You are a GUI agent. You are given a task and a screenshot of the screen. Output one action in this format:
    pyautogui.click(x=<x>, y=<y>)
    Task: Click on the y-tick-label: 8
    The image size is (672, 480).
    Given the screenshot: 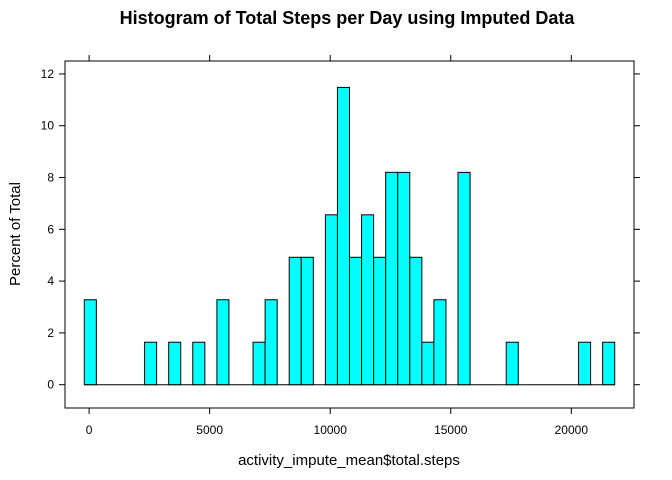 What is the action you would take?
    pyautogui.click(x=50, y=178)
    